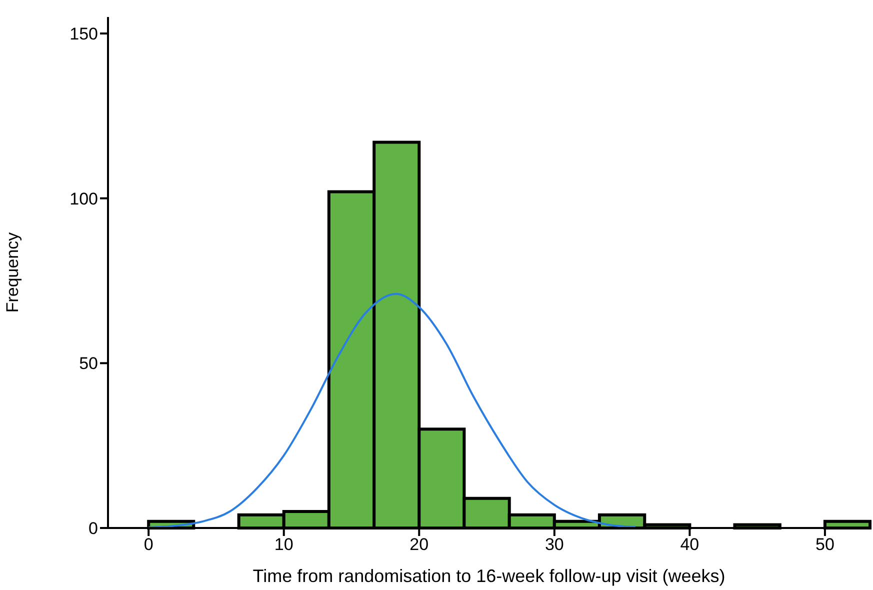 This screenshot has height=590, width=873. What do you see at coordinates (84, 198) in the screenshot?
I see `y-tick-label: 100` at bounding box center [84, 198].